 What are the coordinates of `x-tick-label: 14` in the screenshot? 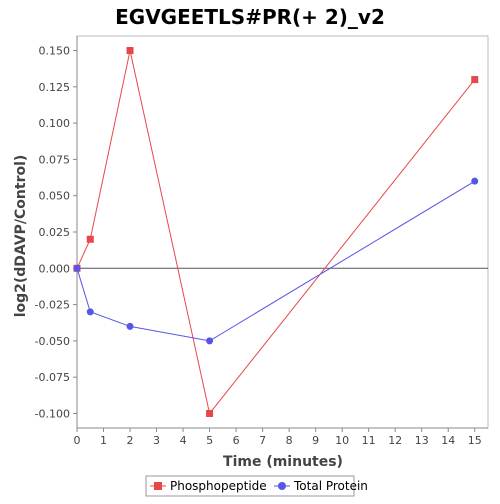 It's located at (448, 440).